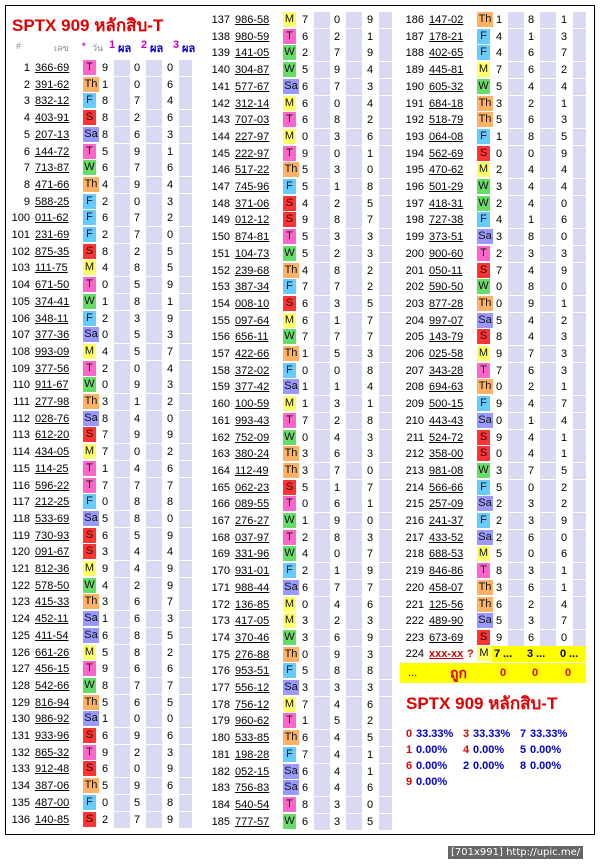 Image resolution: width=600 pixels, height=864 pixels. What do you see at coordinates (52, 619) in the screenshot?
I see `row-code: 452-11` at bounding box center [52, 619].